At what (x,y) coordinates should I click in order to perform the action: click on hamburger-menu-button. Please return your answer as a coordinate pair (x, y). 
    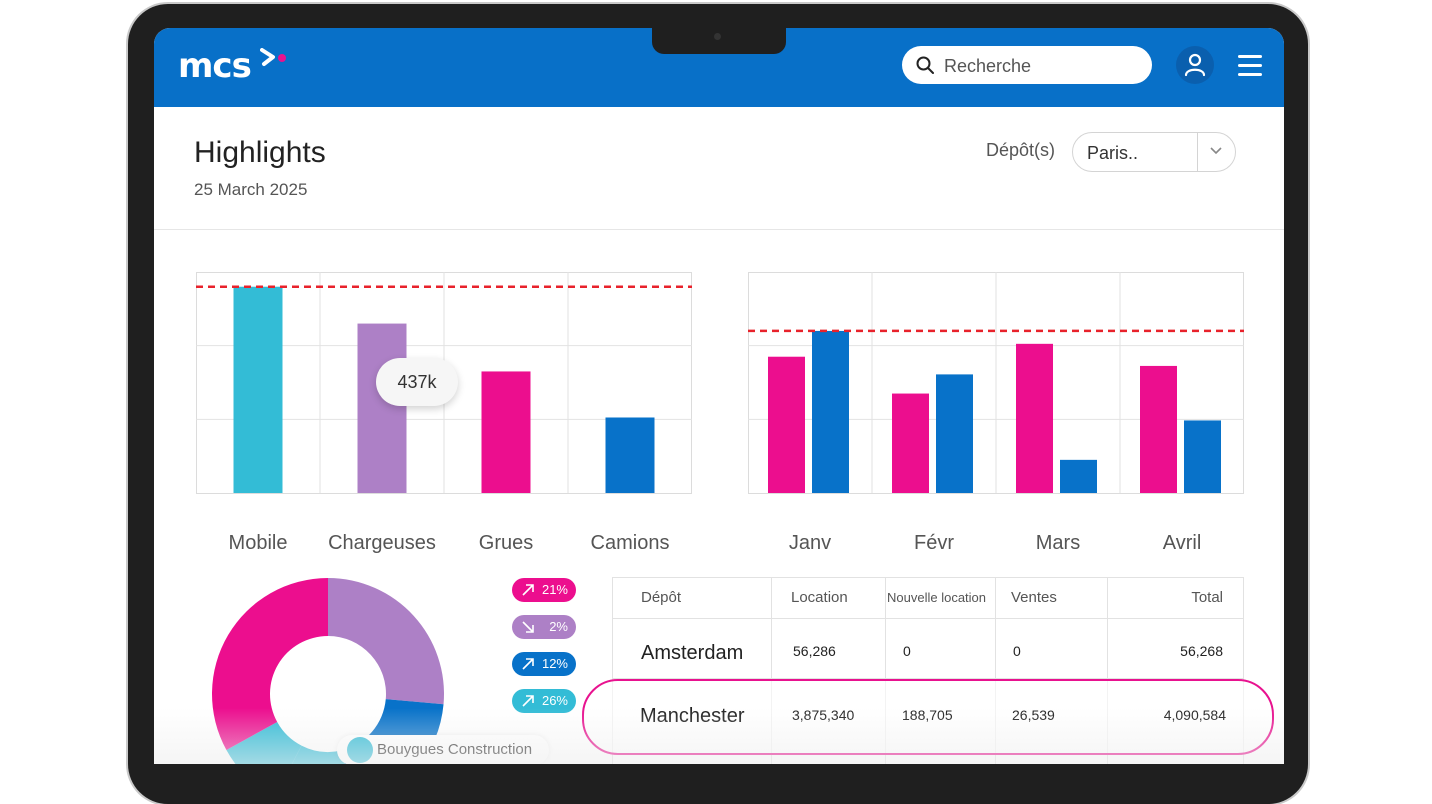
    Looking at the image, I should click on (1250, 65).